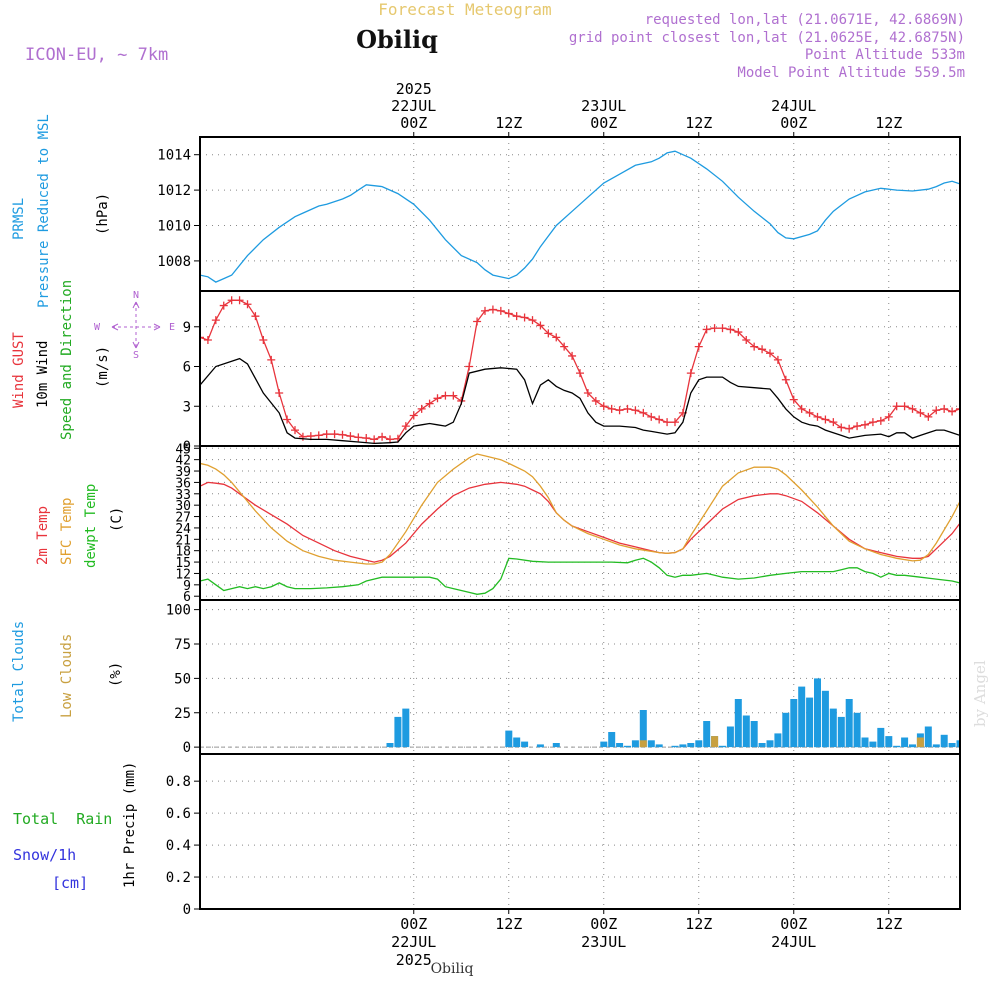 The height and width of the screenshot is (1000, 1000). What do you see at coordinates (580, 524) in the screenshot?
I see `temperature-plot-area` at bounding box center [580, 524].